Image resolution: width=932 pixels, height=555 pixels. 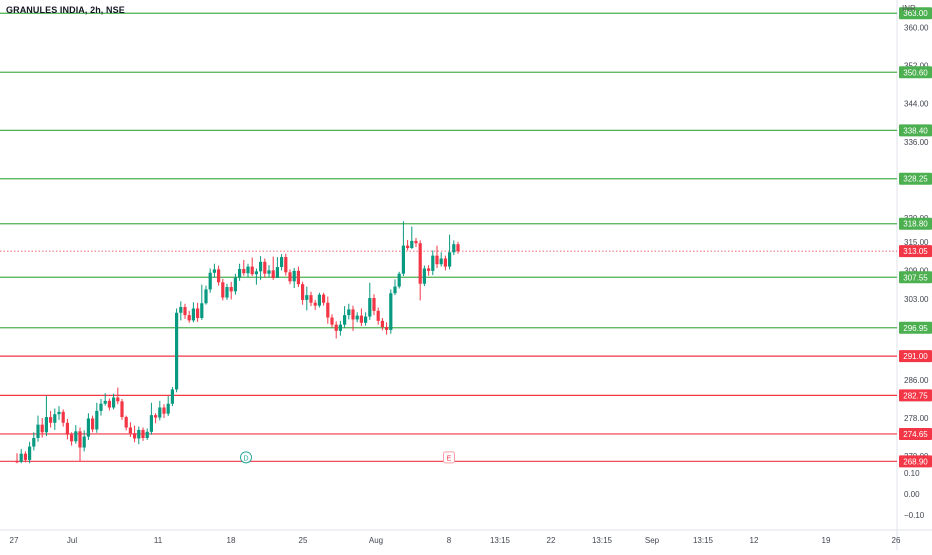 I want to click on dividend-marker, so click(x=246, y=457).